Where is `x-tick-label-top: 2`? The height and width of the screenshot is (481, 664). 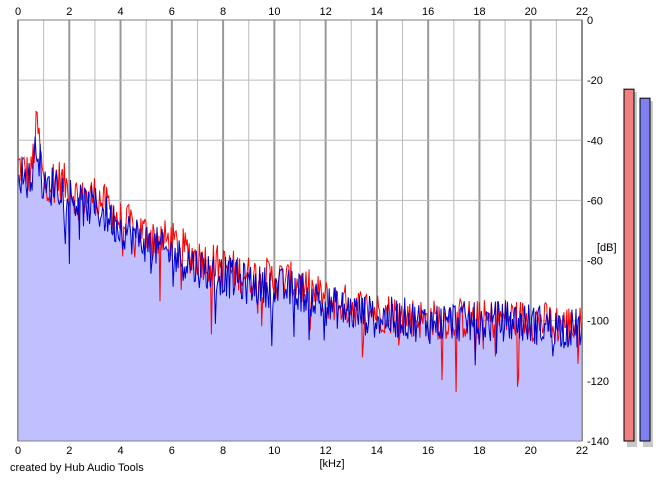 x-tick-label-top: 2 is located at coordinates (69, 12).